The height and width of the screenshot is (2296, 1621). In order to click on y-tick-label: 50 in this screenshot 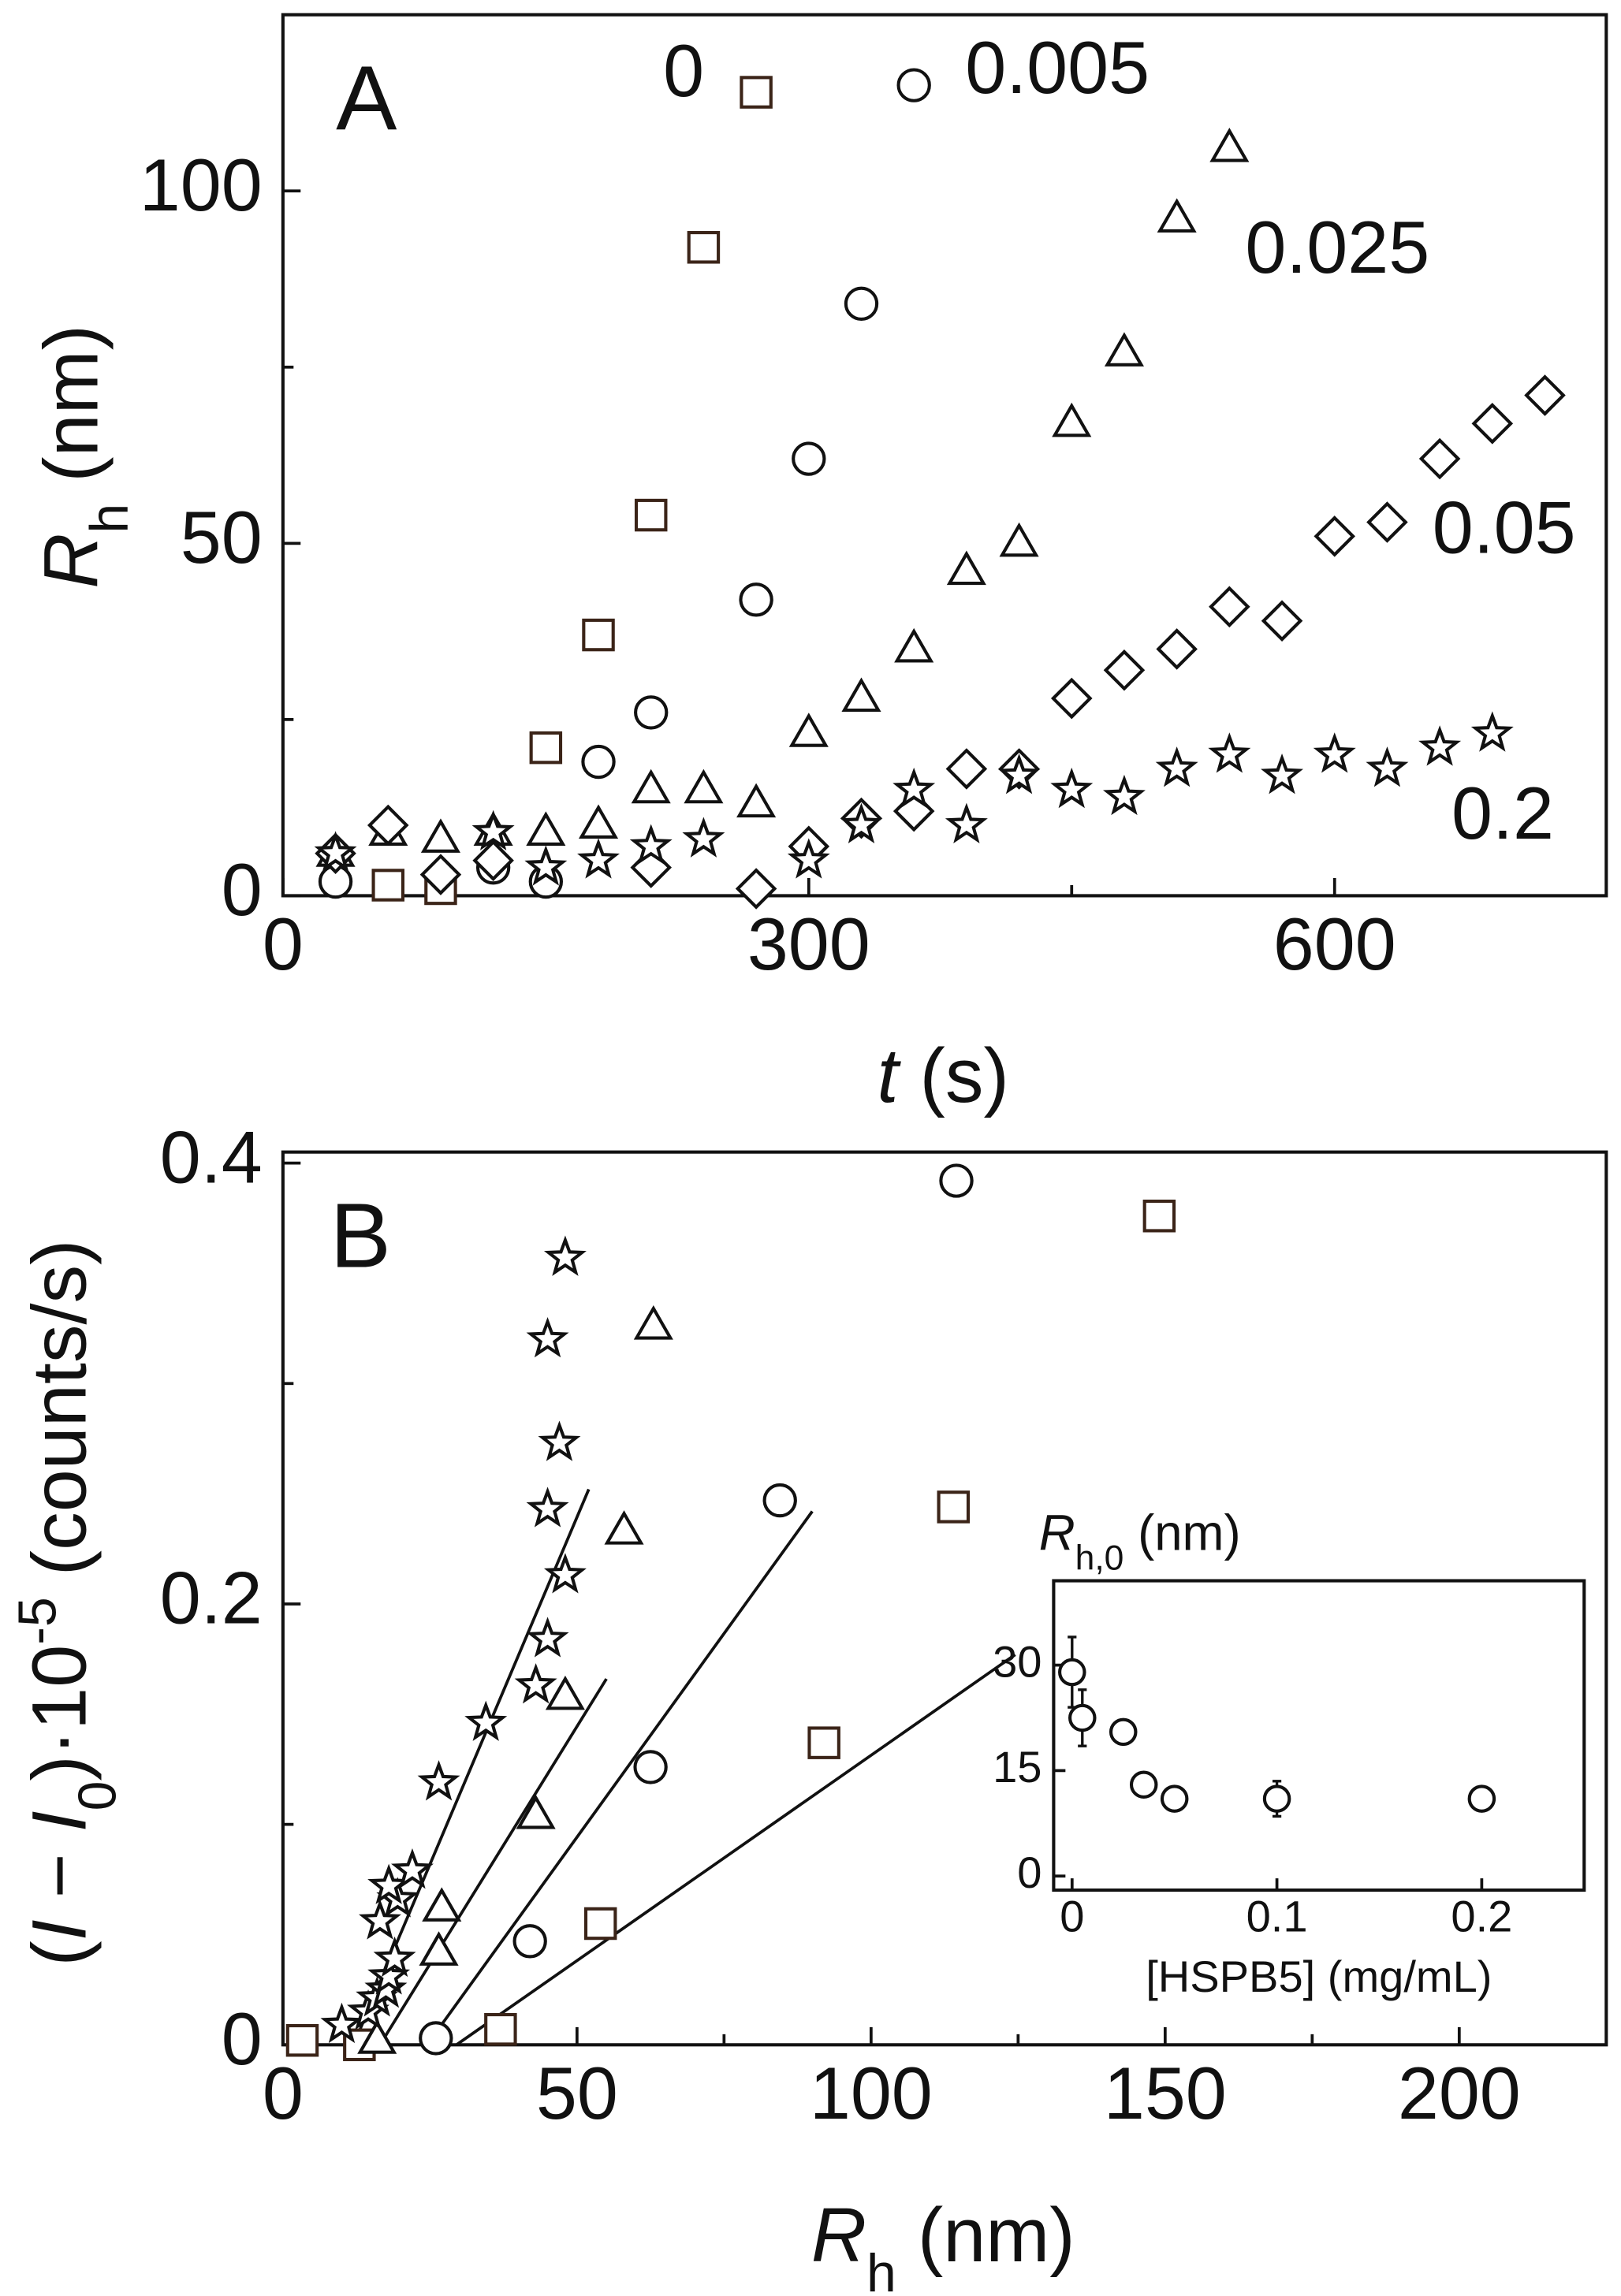, I will do `click(222, 537)`.